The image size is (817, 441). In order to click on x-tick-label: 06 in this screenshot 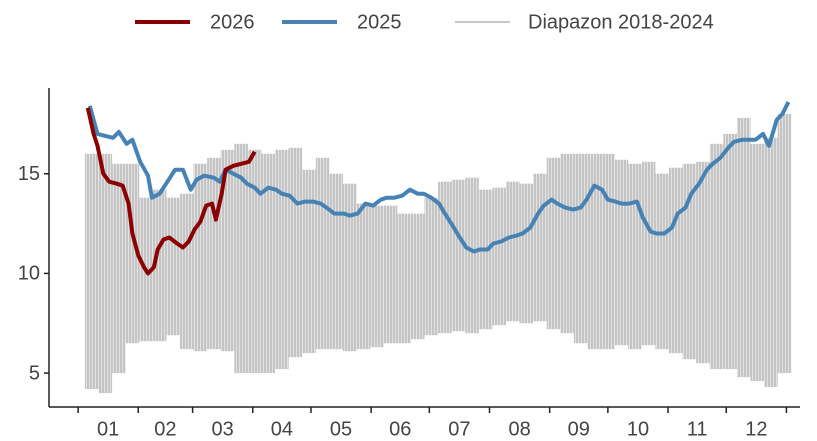, I will do `click(400, 429)`.